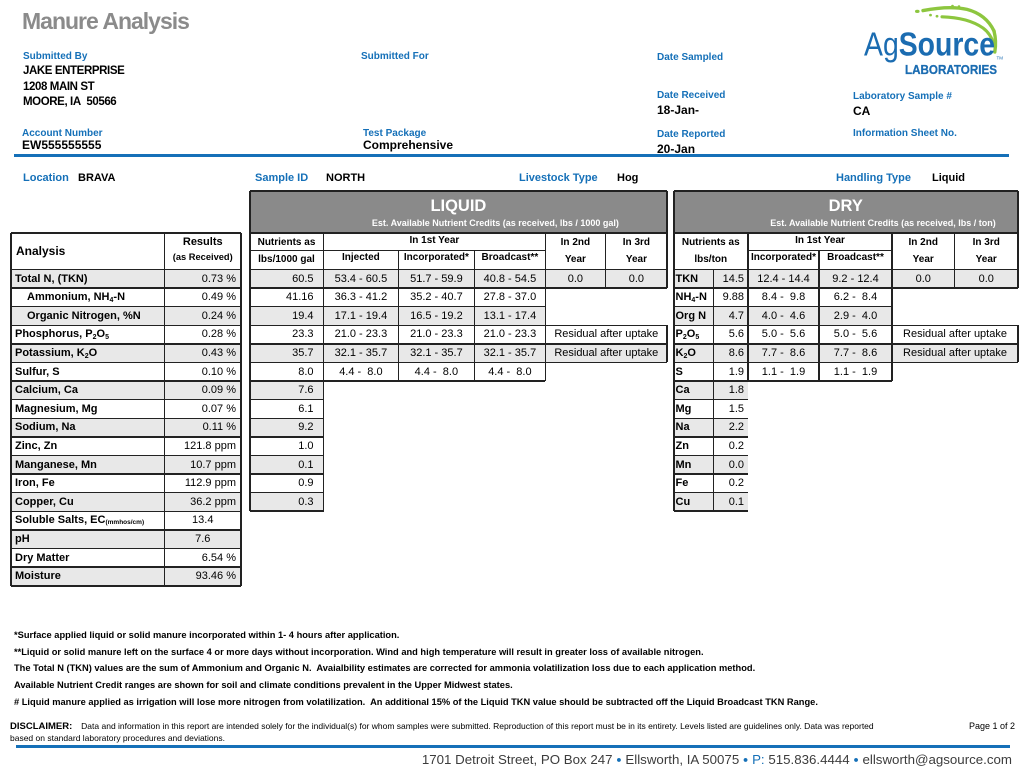  Describe the element at coordinates (1000, 58) in the screenshot. I see `svg-text: TM` at that location.